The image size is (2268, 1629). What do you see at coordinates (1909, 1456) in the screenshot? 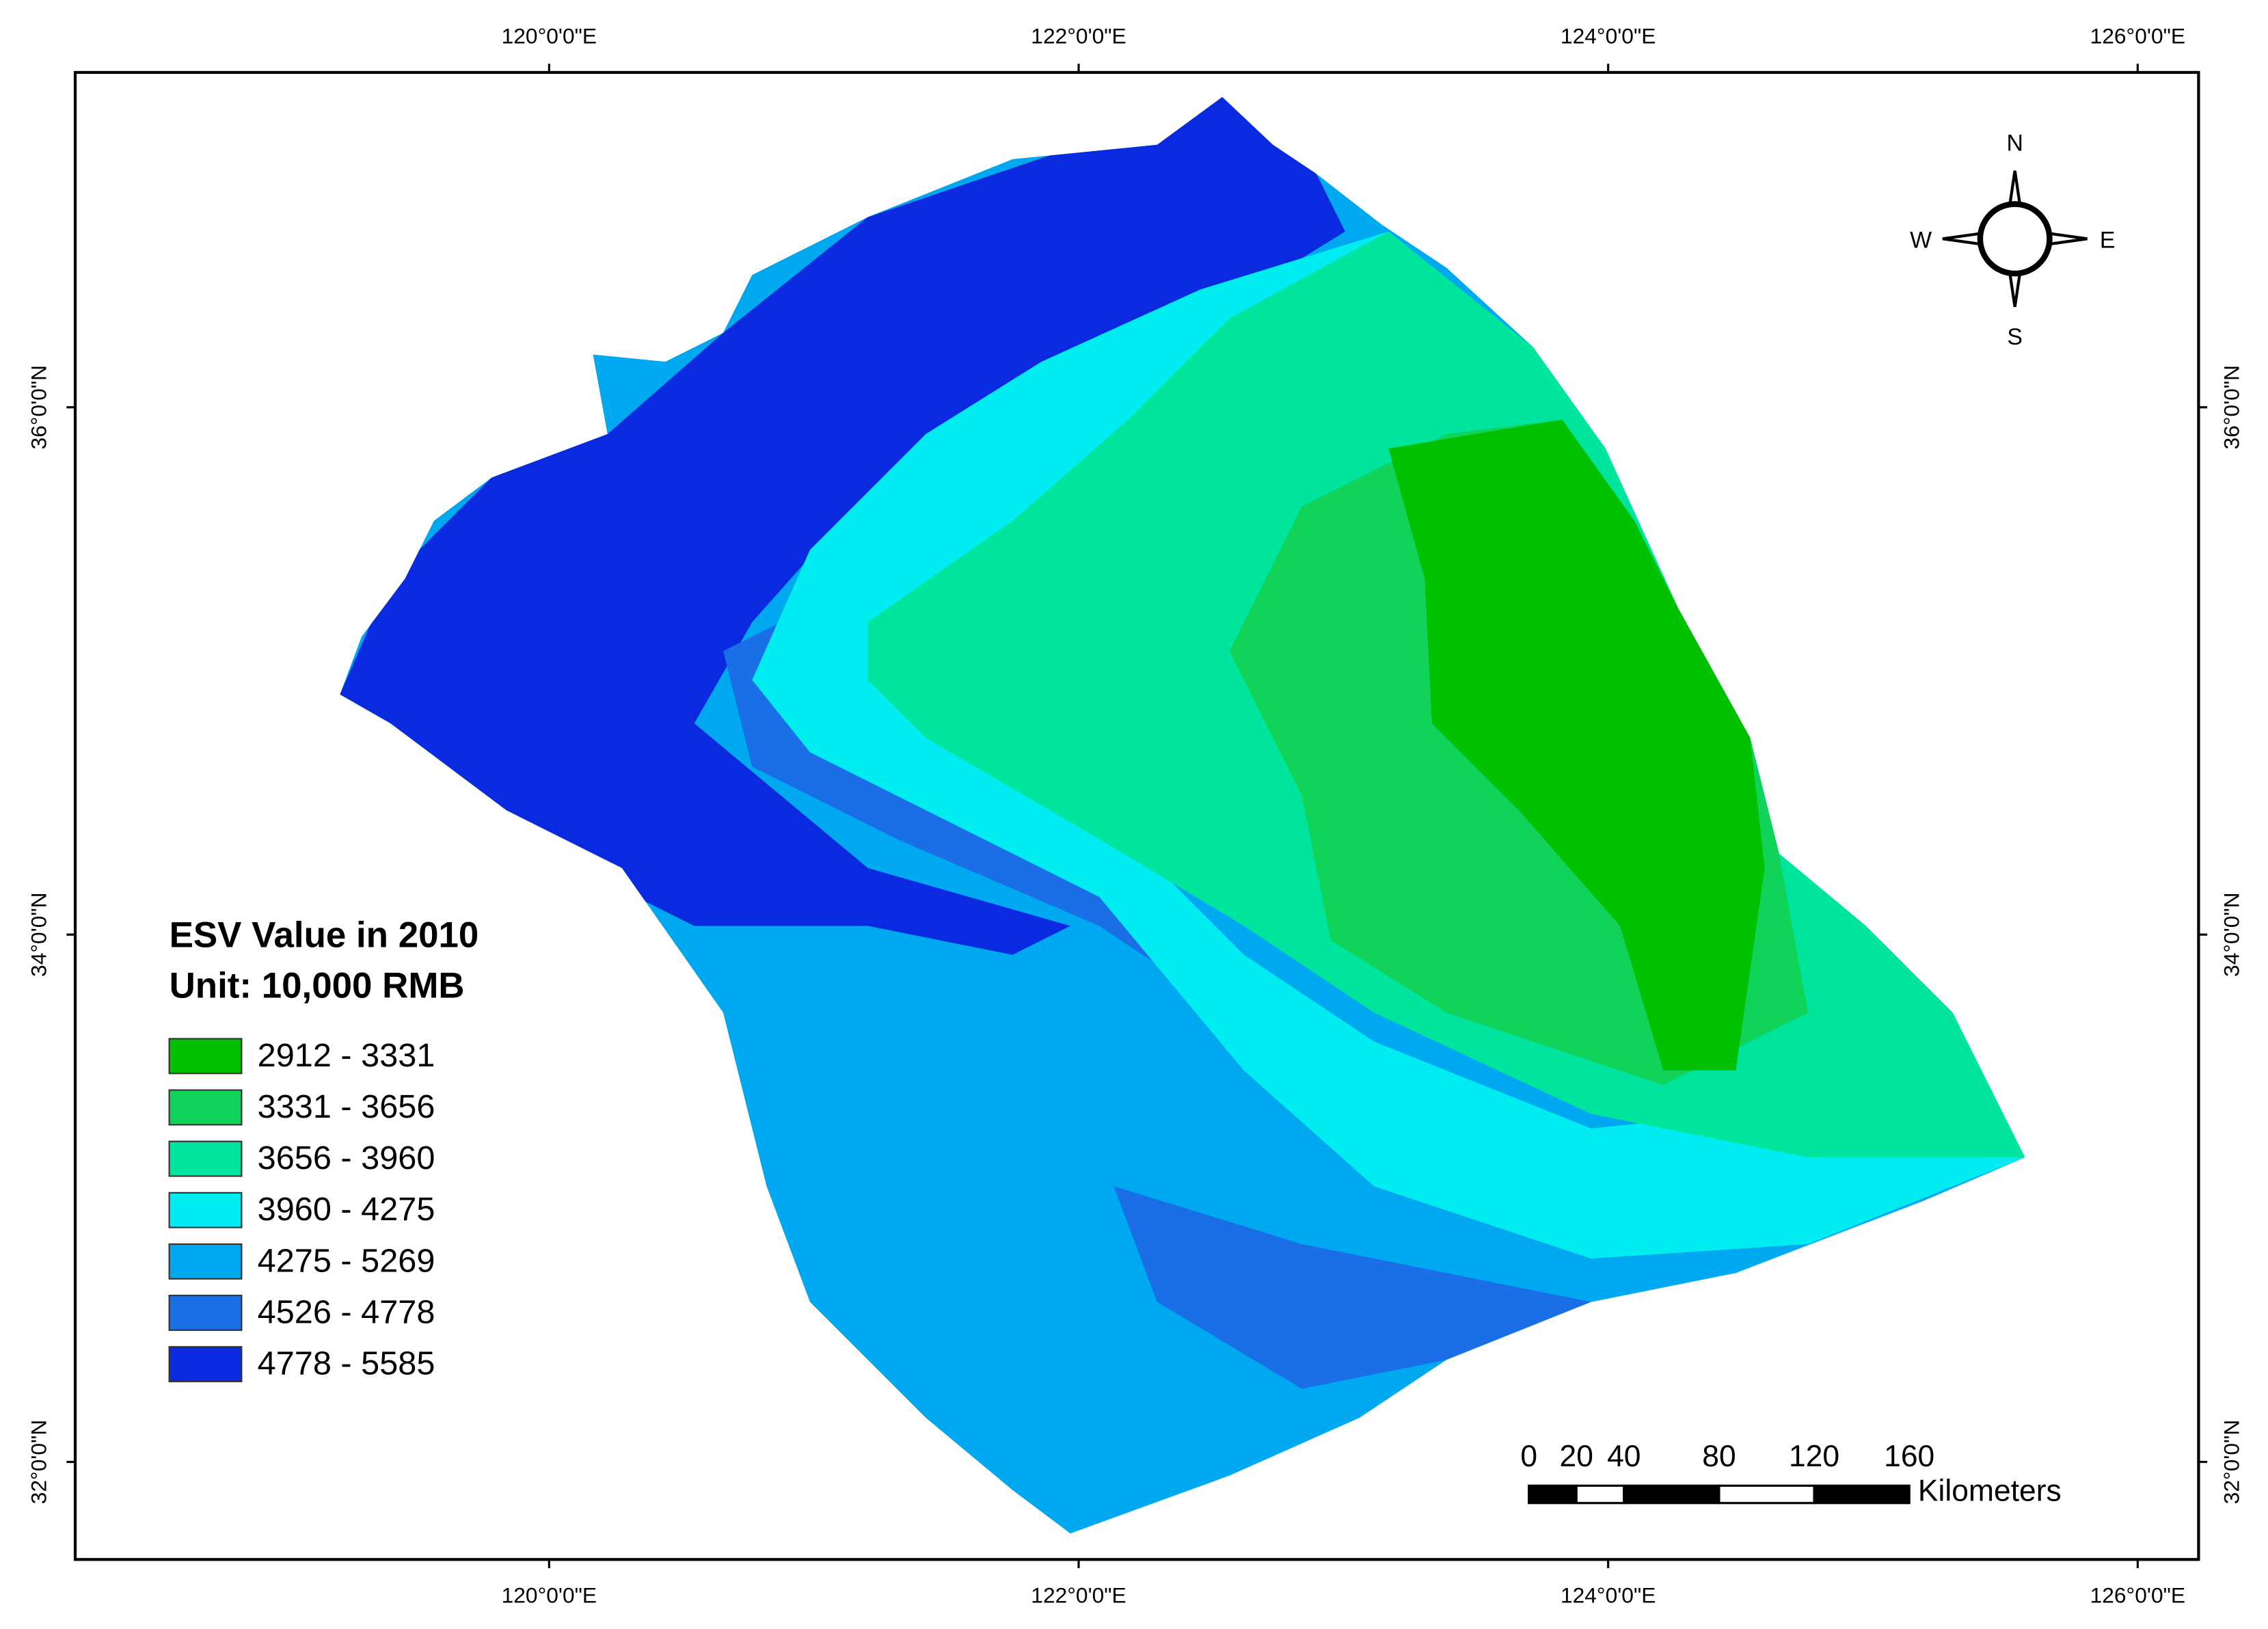
I see `scale-label: 160` at bounding box center [1909, 1456].